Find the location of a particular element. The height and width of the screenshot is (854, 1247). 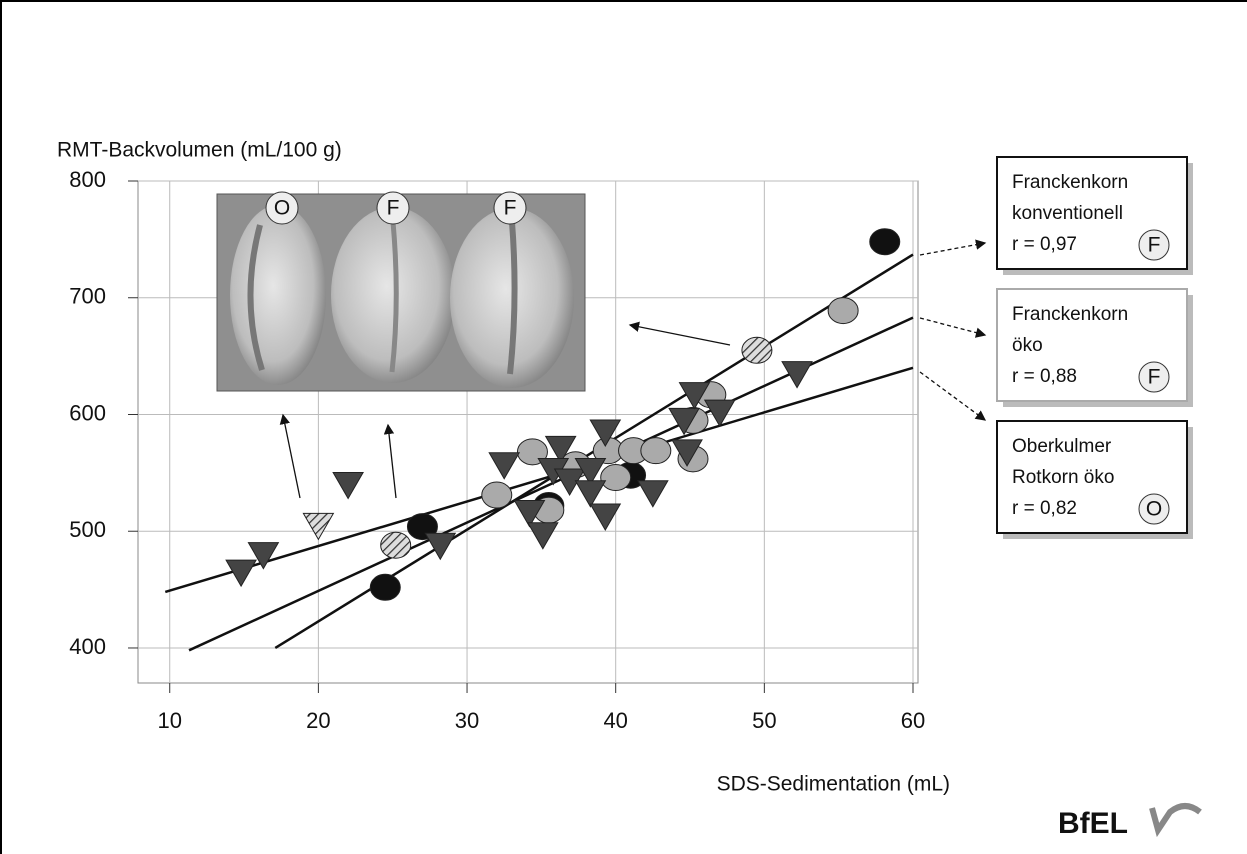

legend-r: r = 0,97 is located at coordinates (1044, 244).